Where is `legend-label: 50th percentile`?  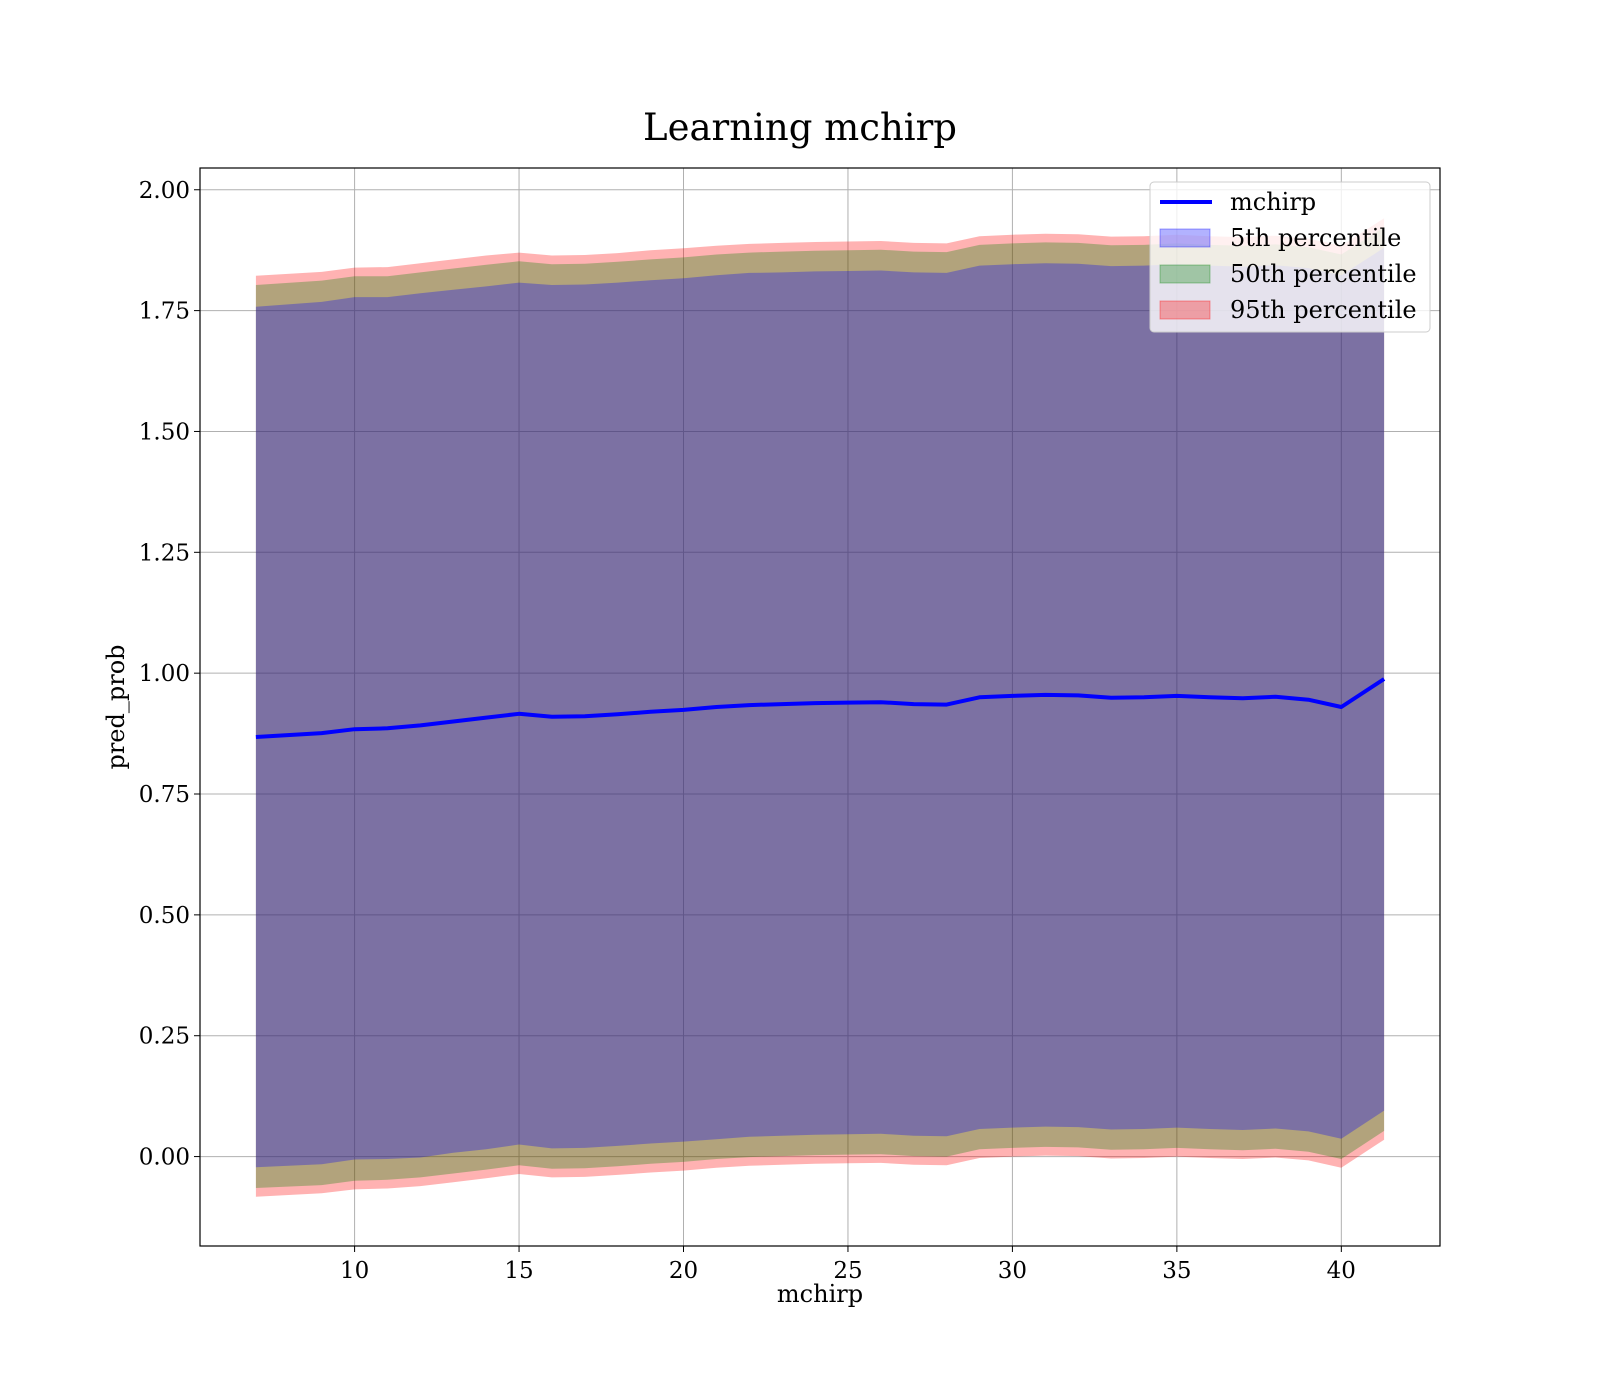
legend-label: 50th percentile is located at coordinates (1323, 274).